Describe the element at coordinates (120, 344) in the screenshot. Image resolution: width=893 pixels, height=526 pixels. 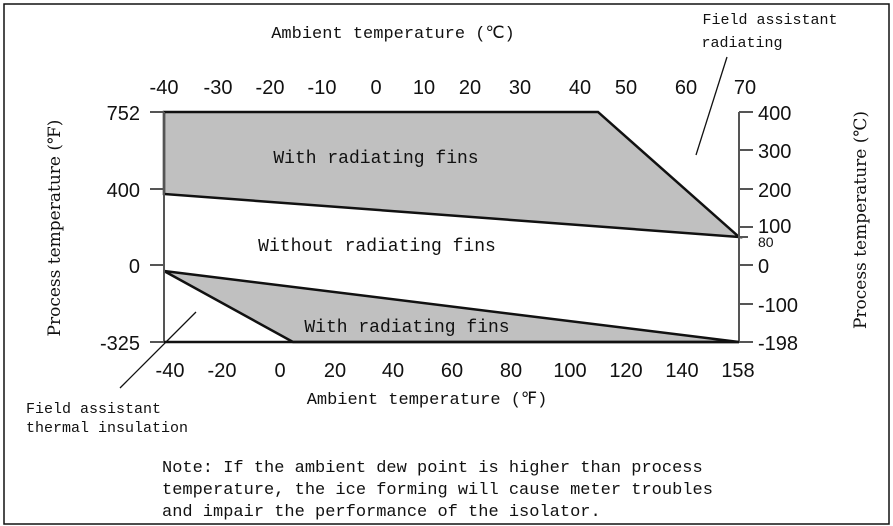
I see `left-tick-label: -325` at that location.